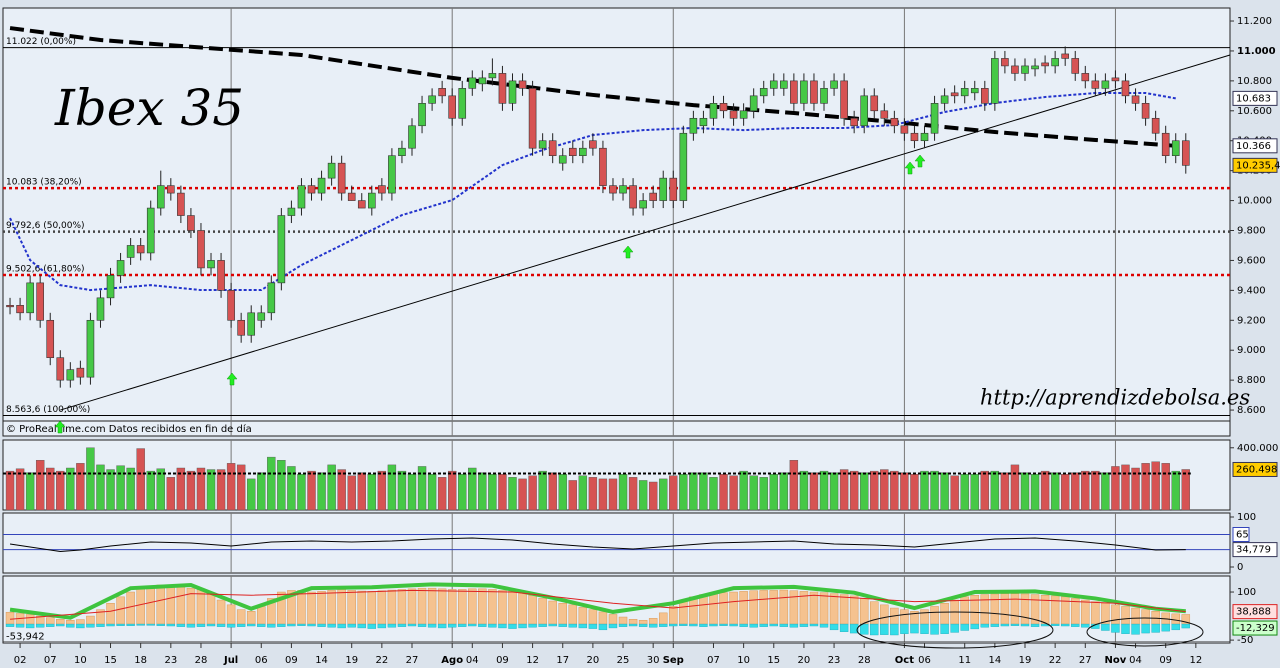 This screenshot has width=1280, height=668. I want to click on x-tick-label: 25, so click(623, 660).